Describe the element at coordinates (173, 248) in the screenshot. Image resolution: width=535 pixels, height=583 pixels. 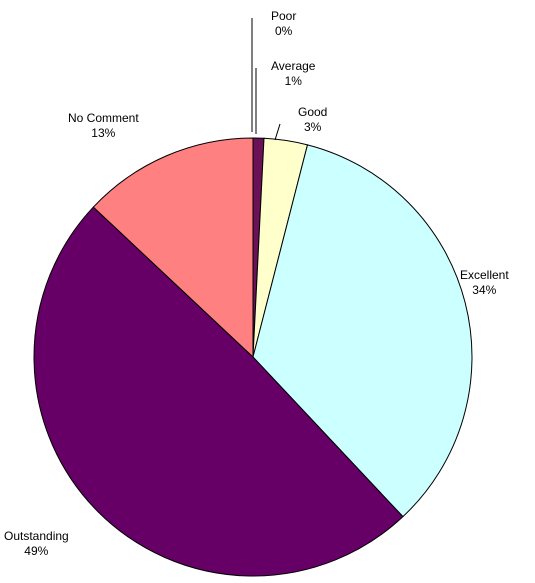
I see `pie-slice-no-comment` at that location.